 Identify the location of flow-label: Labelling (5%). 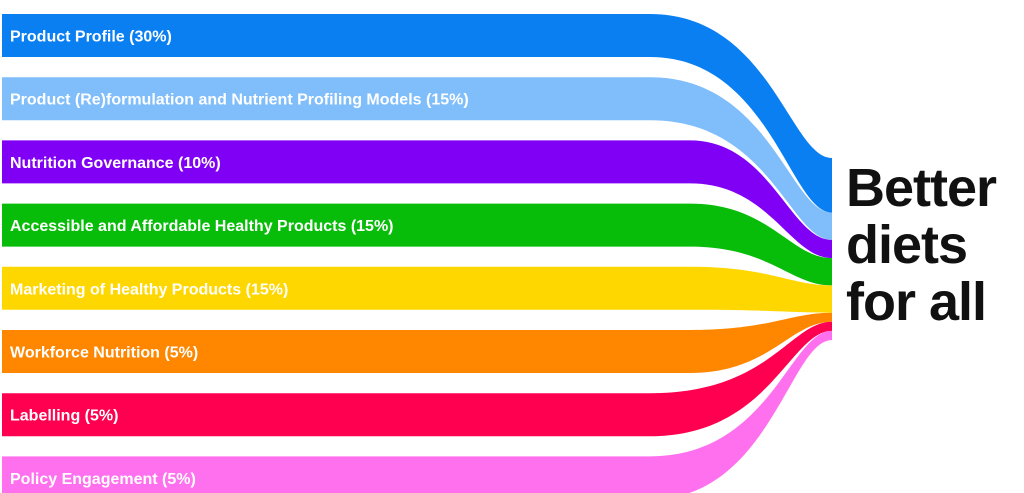
(64, 416).